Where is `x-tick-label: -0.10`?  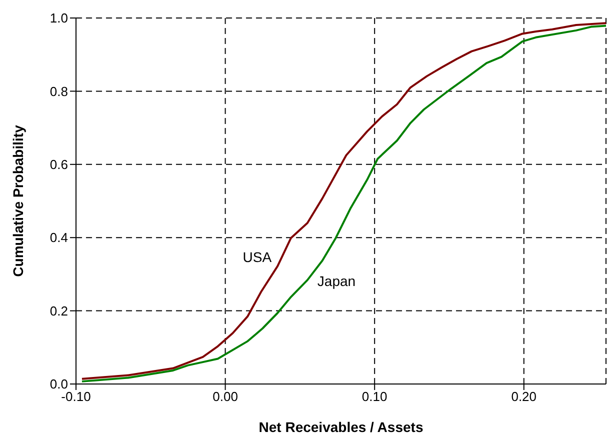
x-tick-label: -0.10 is located at coordinates (76, 396).